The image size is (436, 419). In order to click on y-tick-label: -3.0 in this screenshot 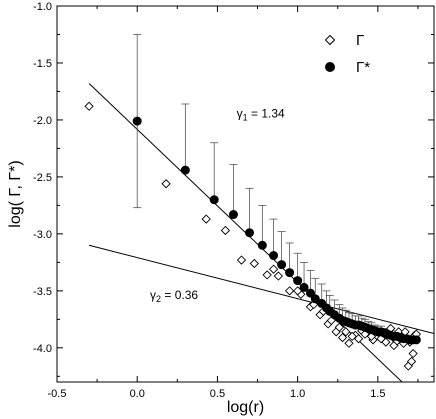, I will do `click(42, 235)`.